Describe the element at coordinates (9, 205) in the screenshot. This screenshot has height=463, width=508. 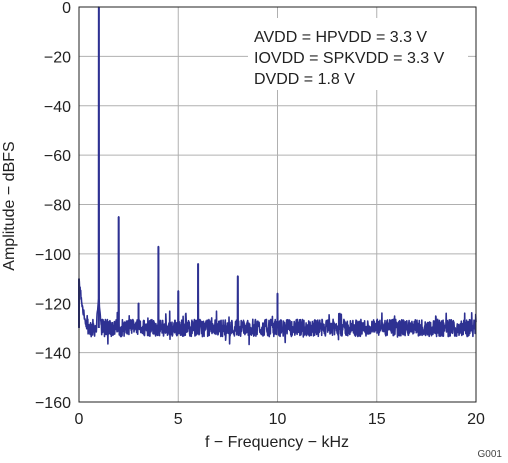
I see `y-axis-label: Amplitude − dBFS` at that location.